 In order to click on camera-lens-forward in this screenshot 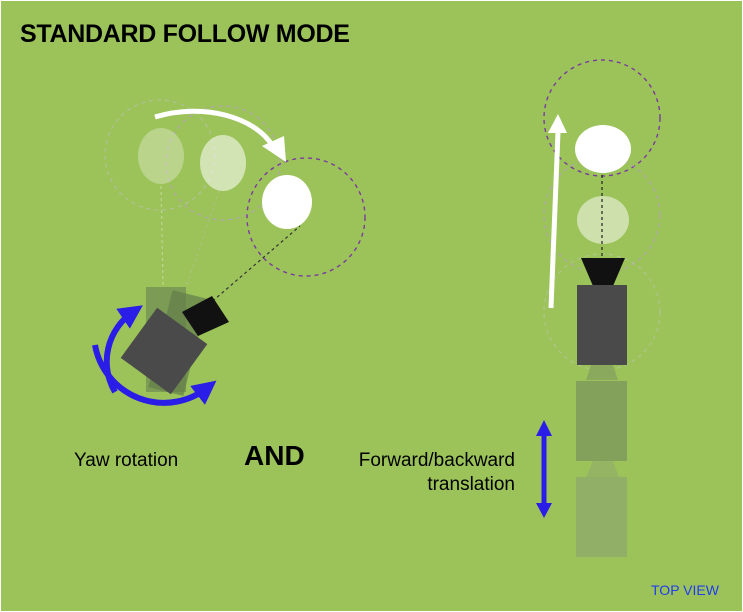, I will do `click(603, 272)`.